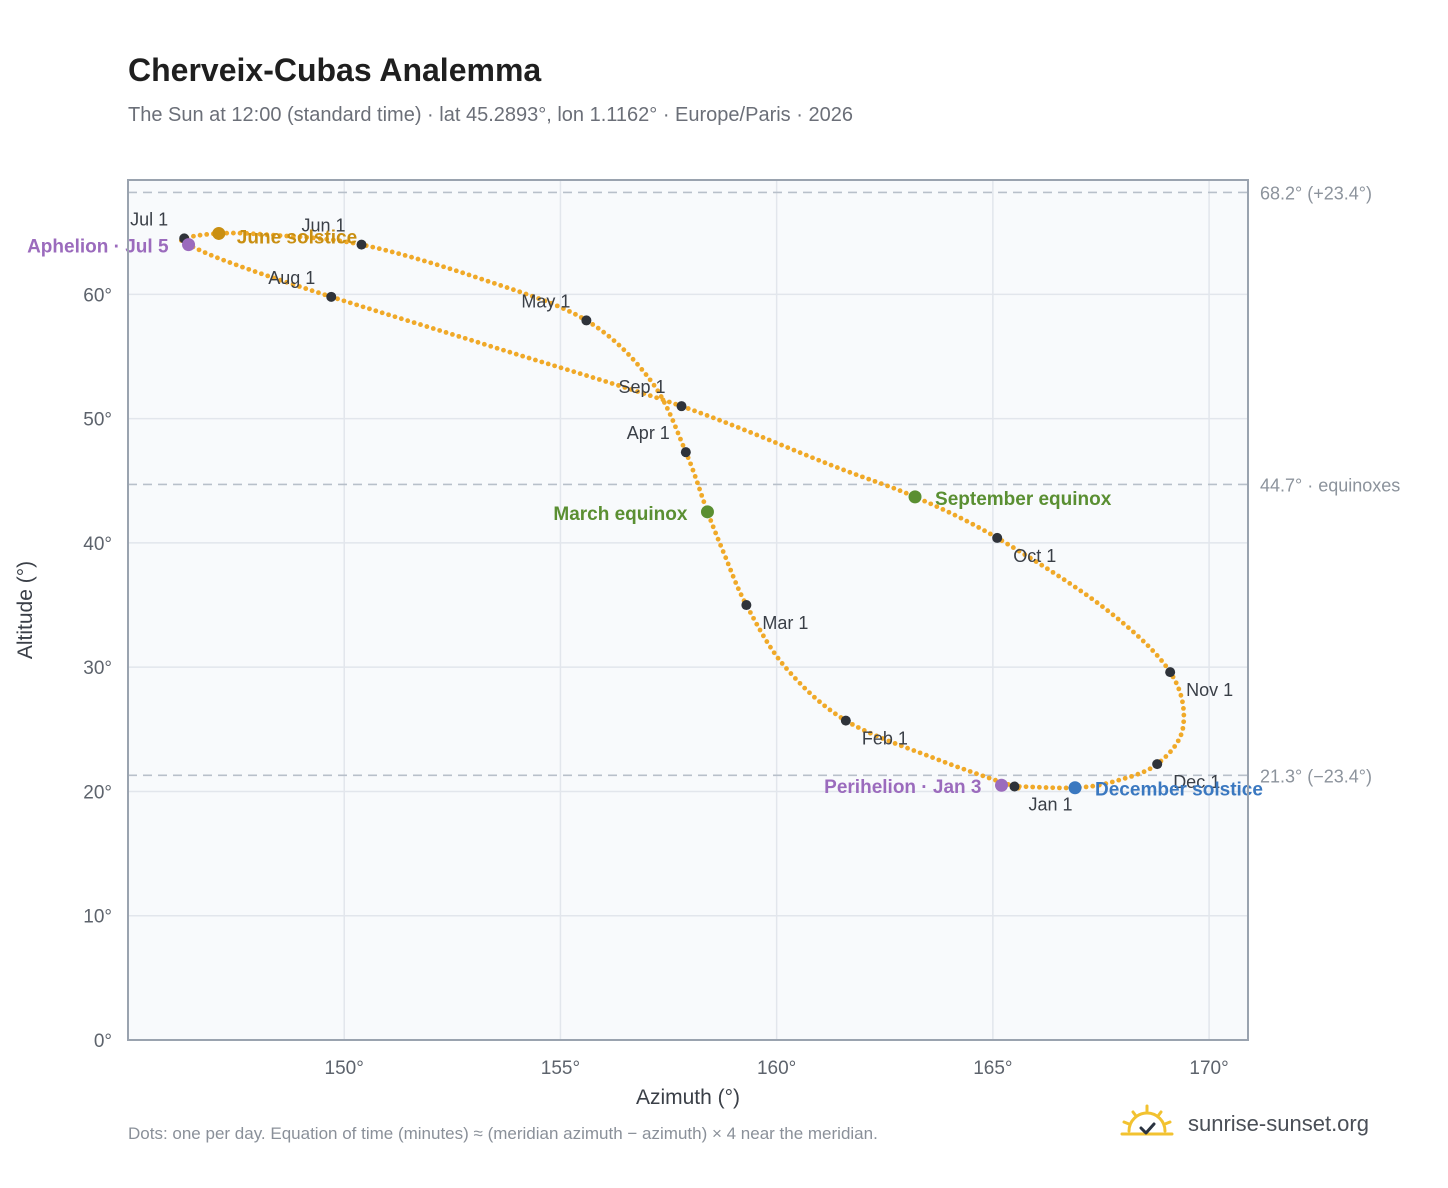 The height and width of the screenshot is (1188, 1448). What do you see at coordinates (1023, 499) in the screenshot?
I see `event-label: September equinox` at bounding box center [1023, 499].